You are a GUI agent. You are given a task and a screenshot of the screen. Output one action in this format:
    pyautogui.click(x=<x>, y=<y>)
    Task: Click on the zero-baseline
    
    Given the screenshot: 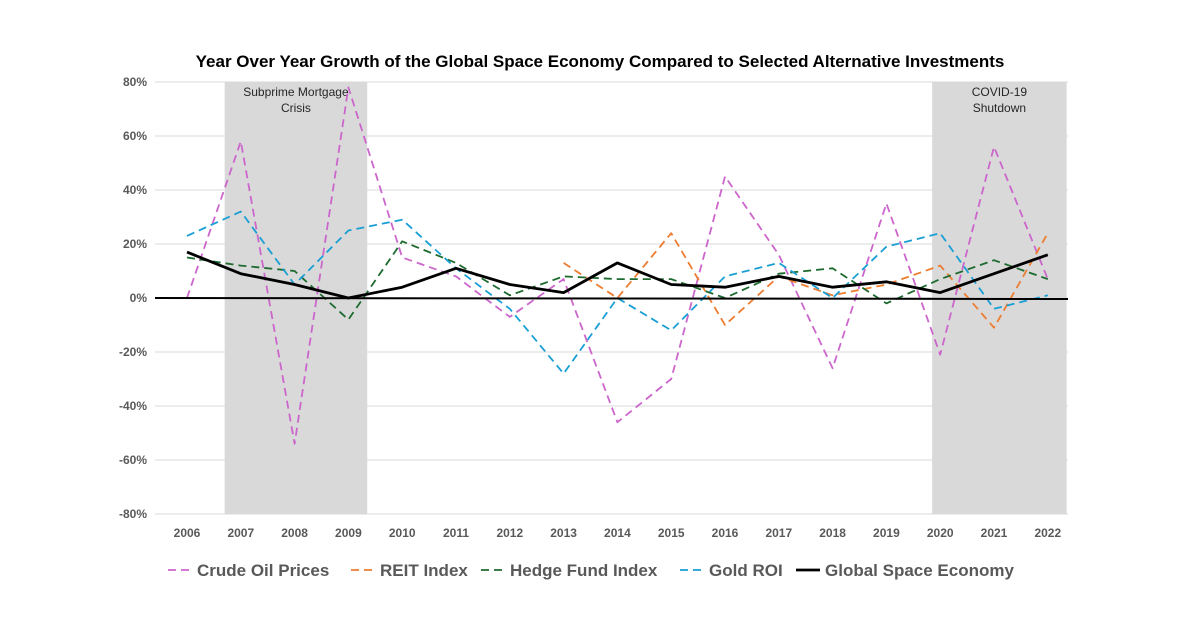 What is the action you would take?
    pyautogui.click(x=611, y=298)
    